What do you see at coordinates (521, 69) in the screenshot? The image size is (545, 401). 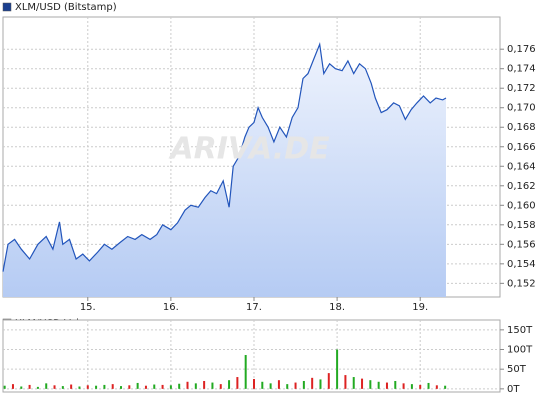 I see `y-tick-label: 0,174` at bounding box center [521, 69].